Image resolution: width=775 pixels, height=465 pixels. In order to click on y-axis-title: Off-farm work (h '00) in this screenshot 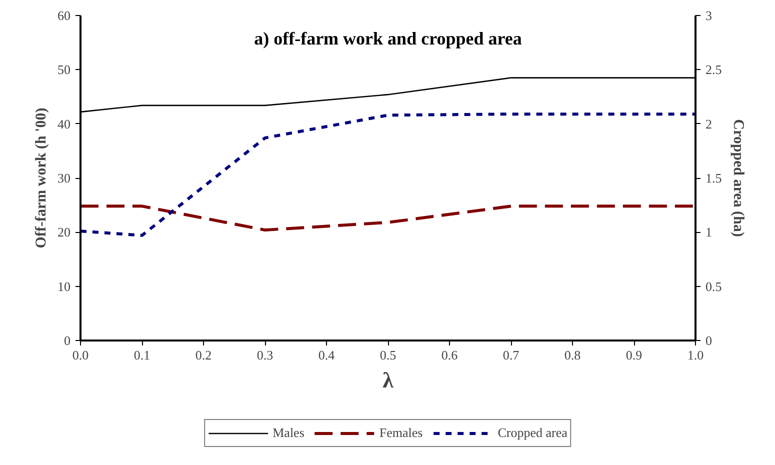, I will do `click(42, 178)`.